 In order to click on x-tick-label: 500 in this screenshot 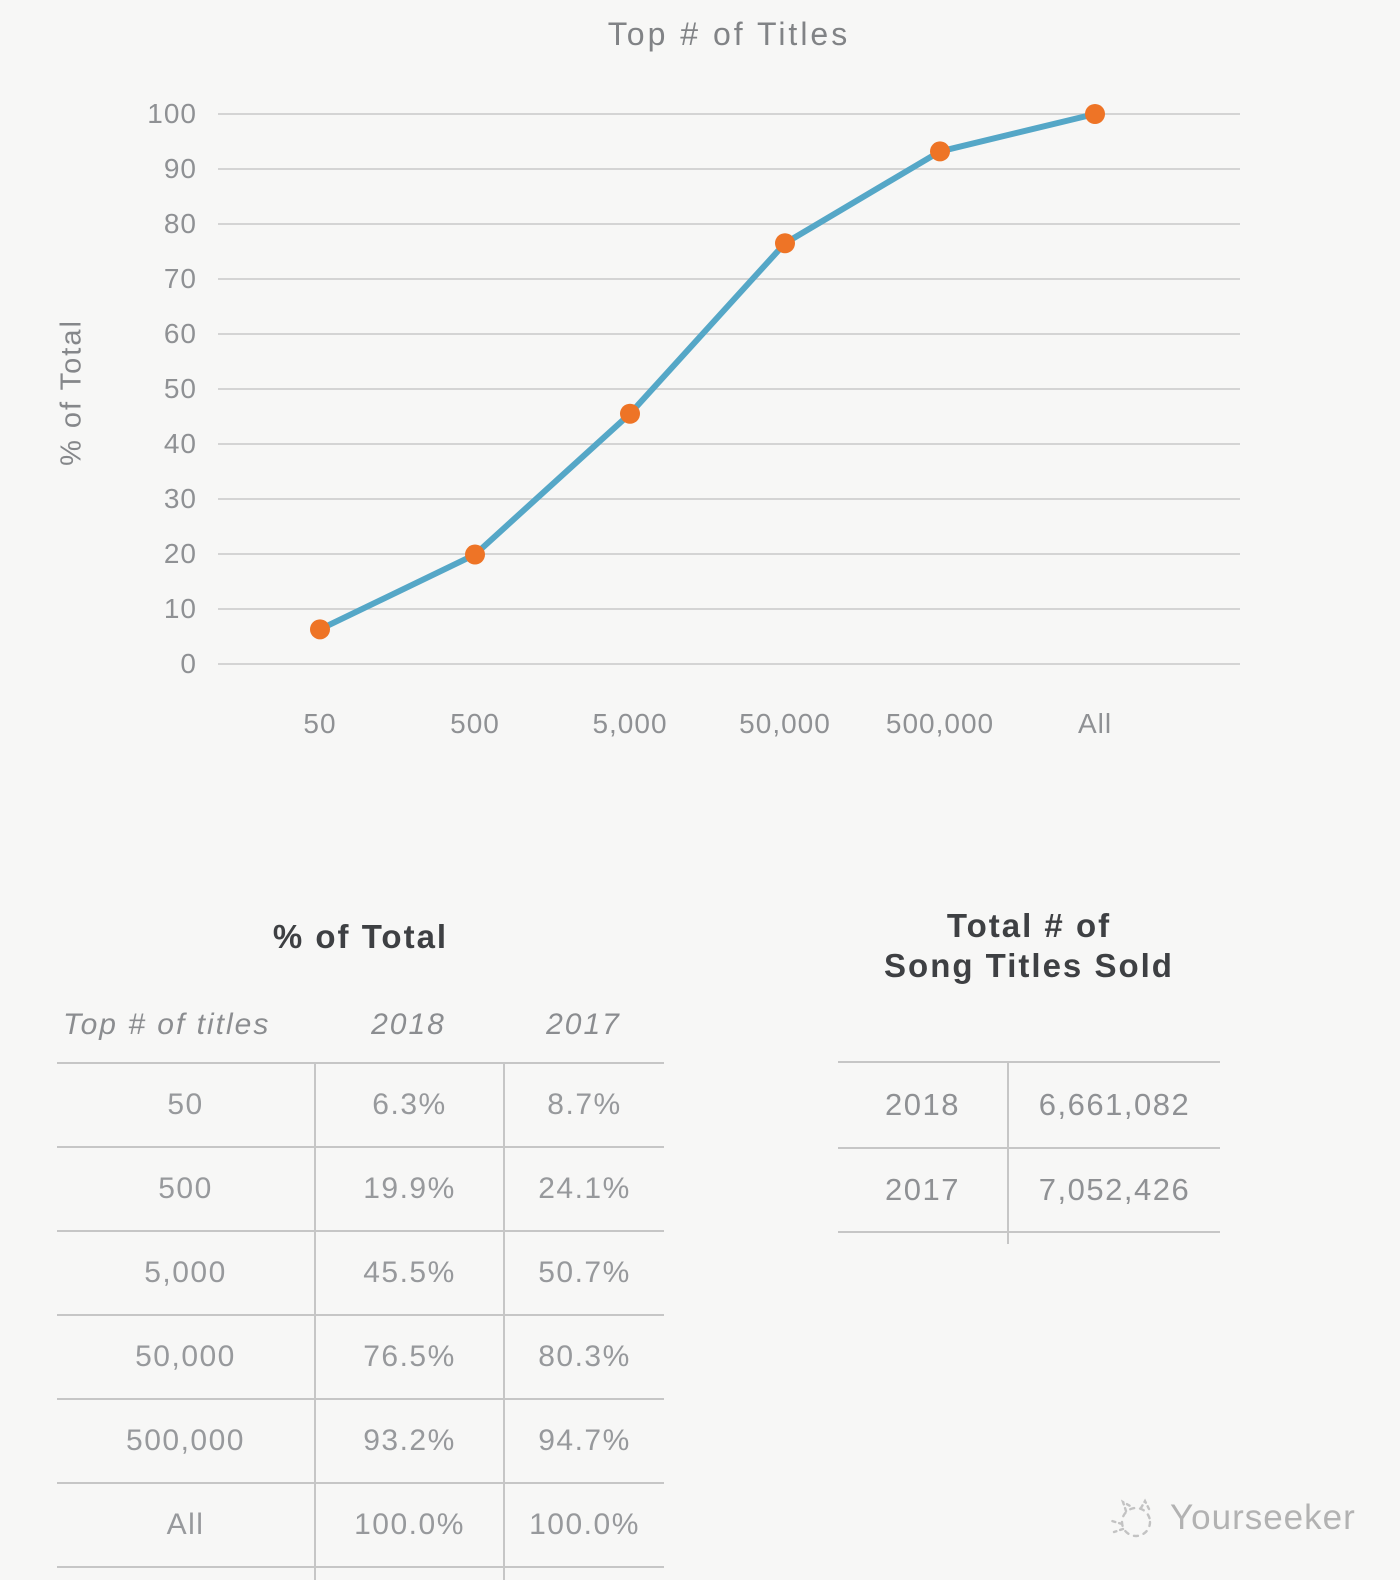, I will do `click(475, 723)`.